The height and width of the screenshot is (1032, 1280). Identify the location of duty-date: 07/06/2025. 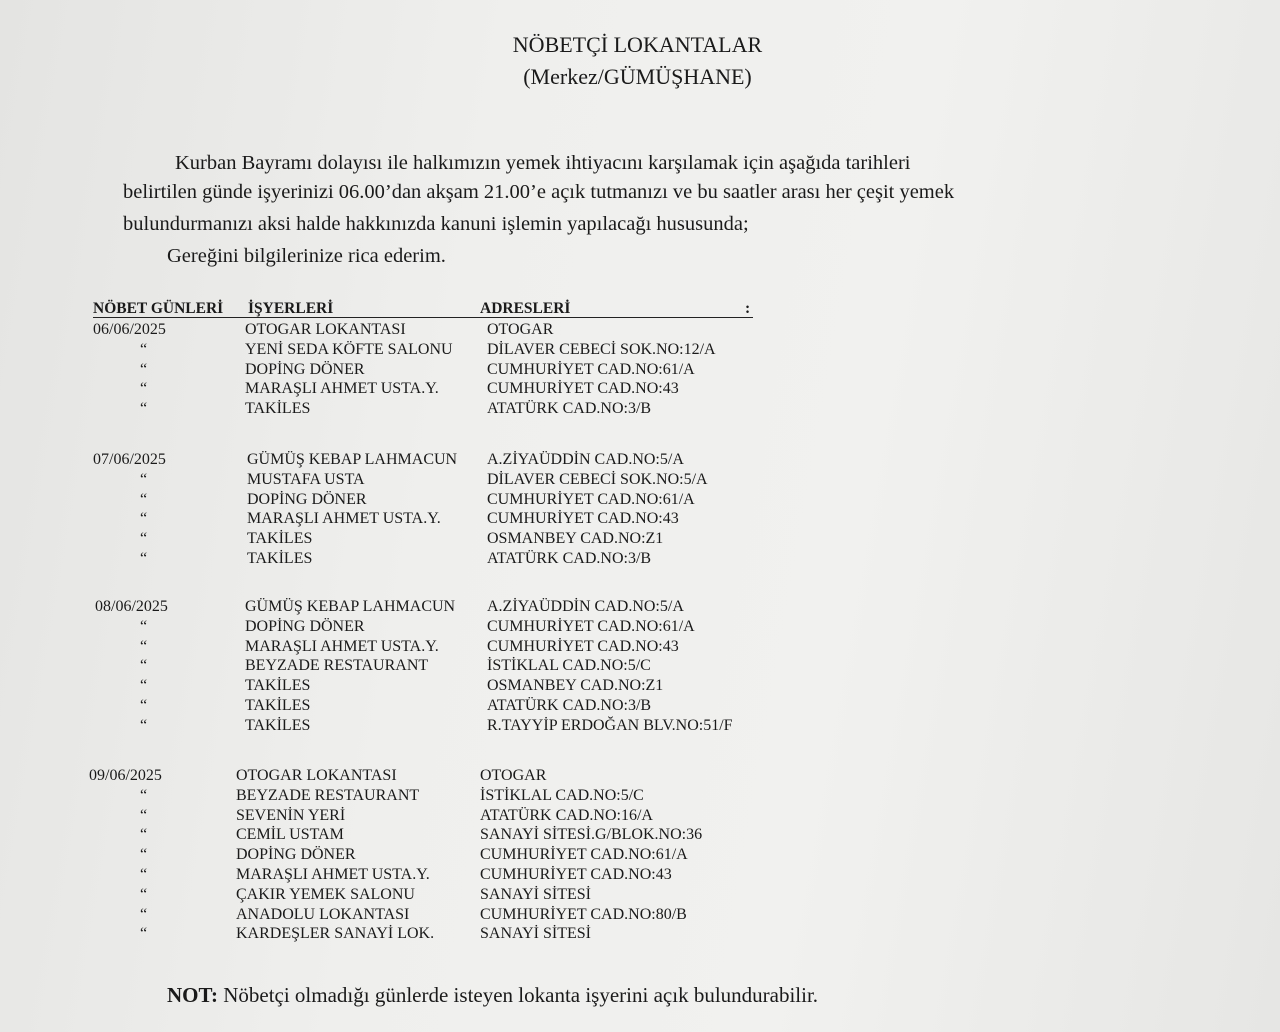
(129, 459).